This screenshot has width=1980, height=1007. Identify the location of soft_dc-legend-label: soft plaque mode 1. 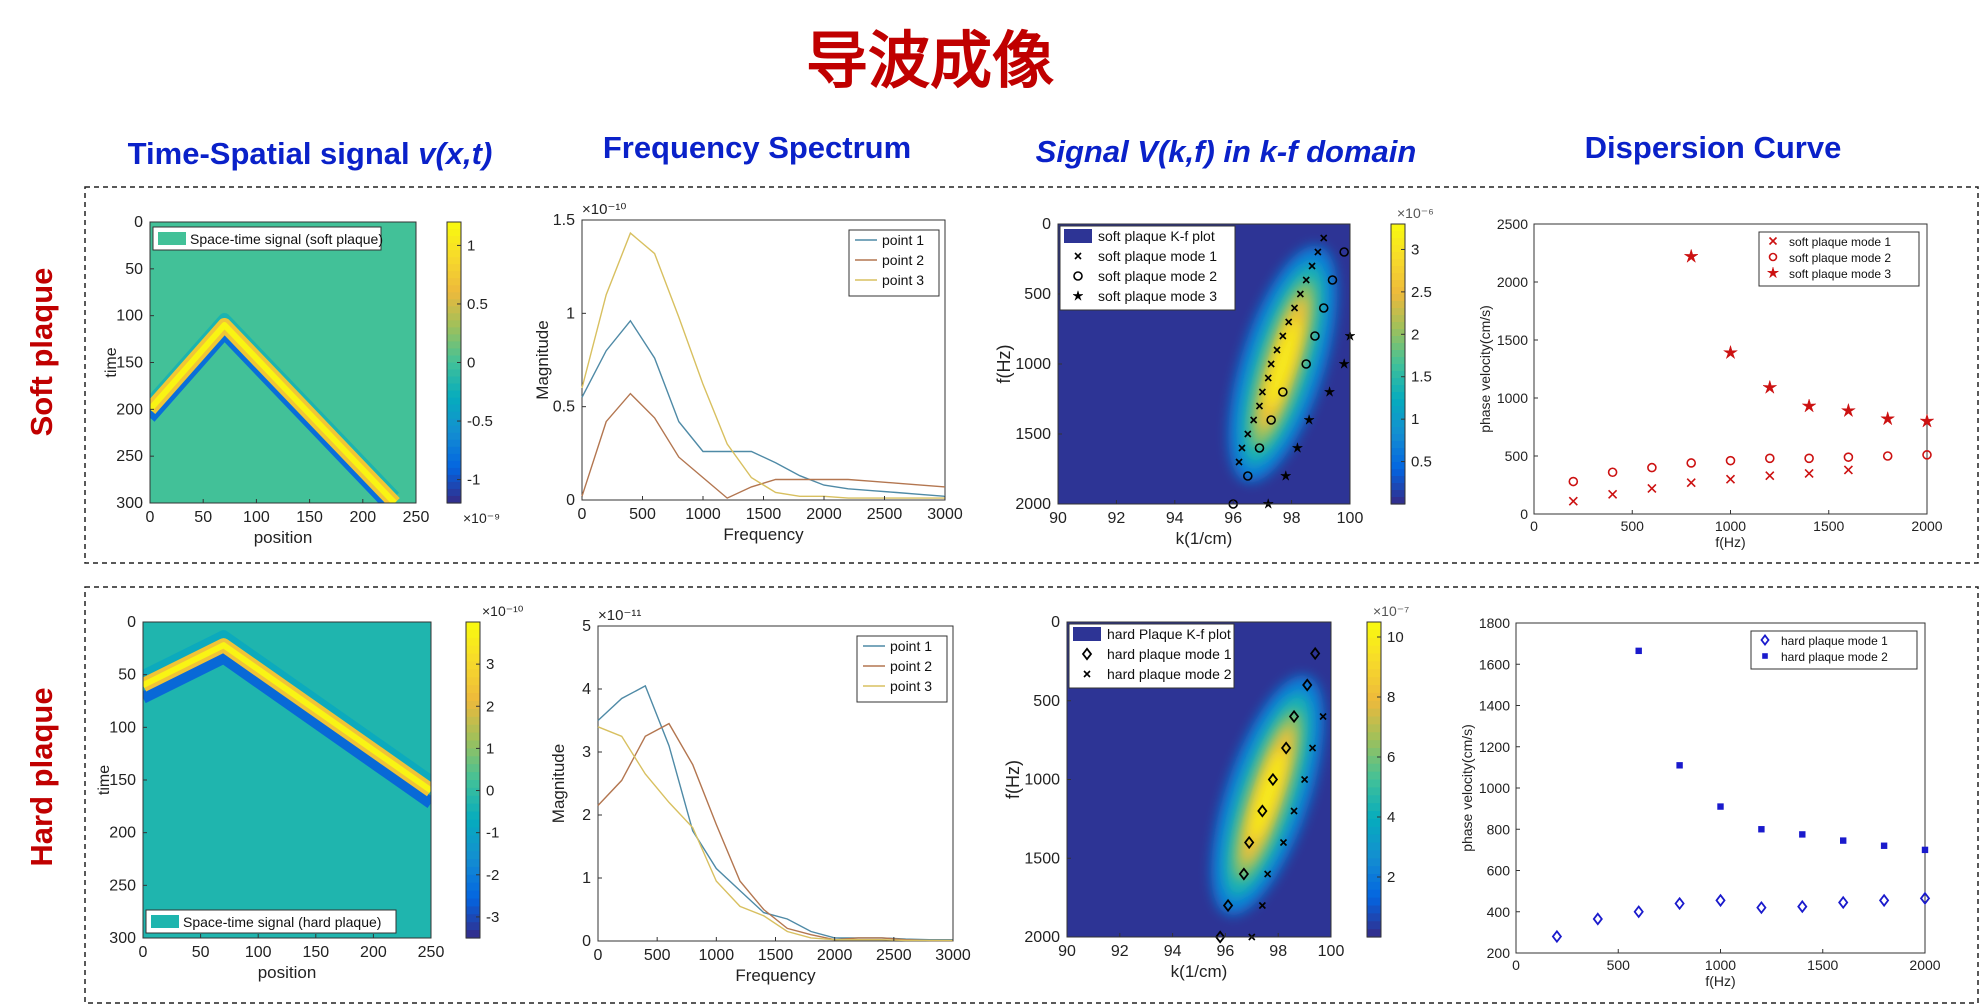
(1840, 242).